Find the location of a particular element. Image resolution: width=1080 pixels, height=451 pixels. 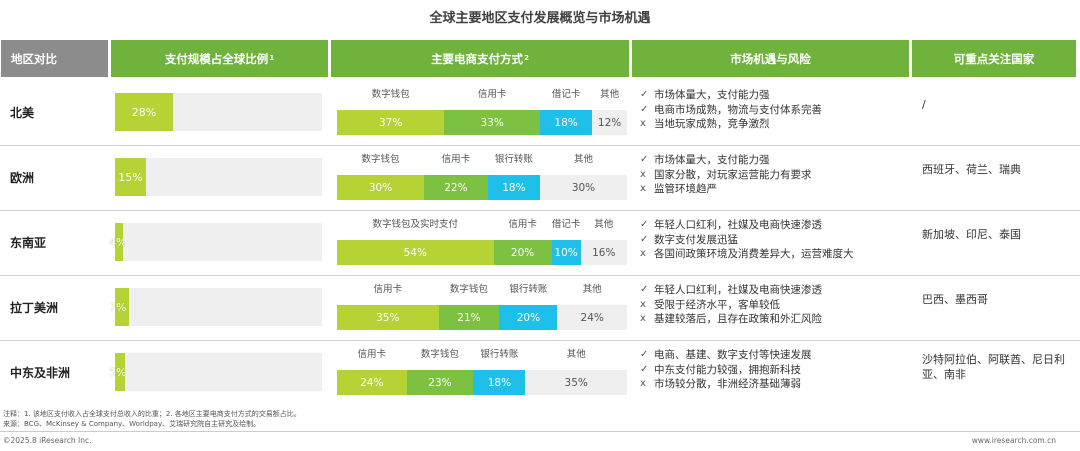

header-market: 市场机遇与风险 is located at coordinates (770, 58).